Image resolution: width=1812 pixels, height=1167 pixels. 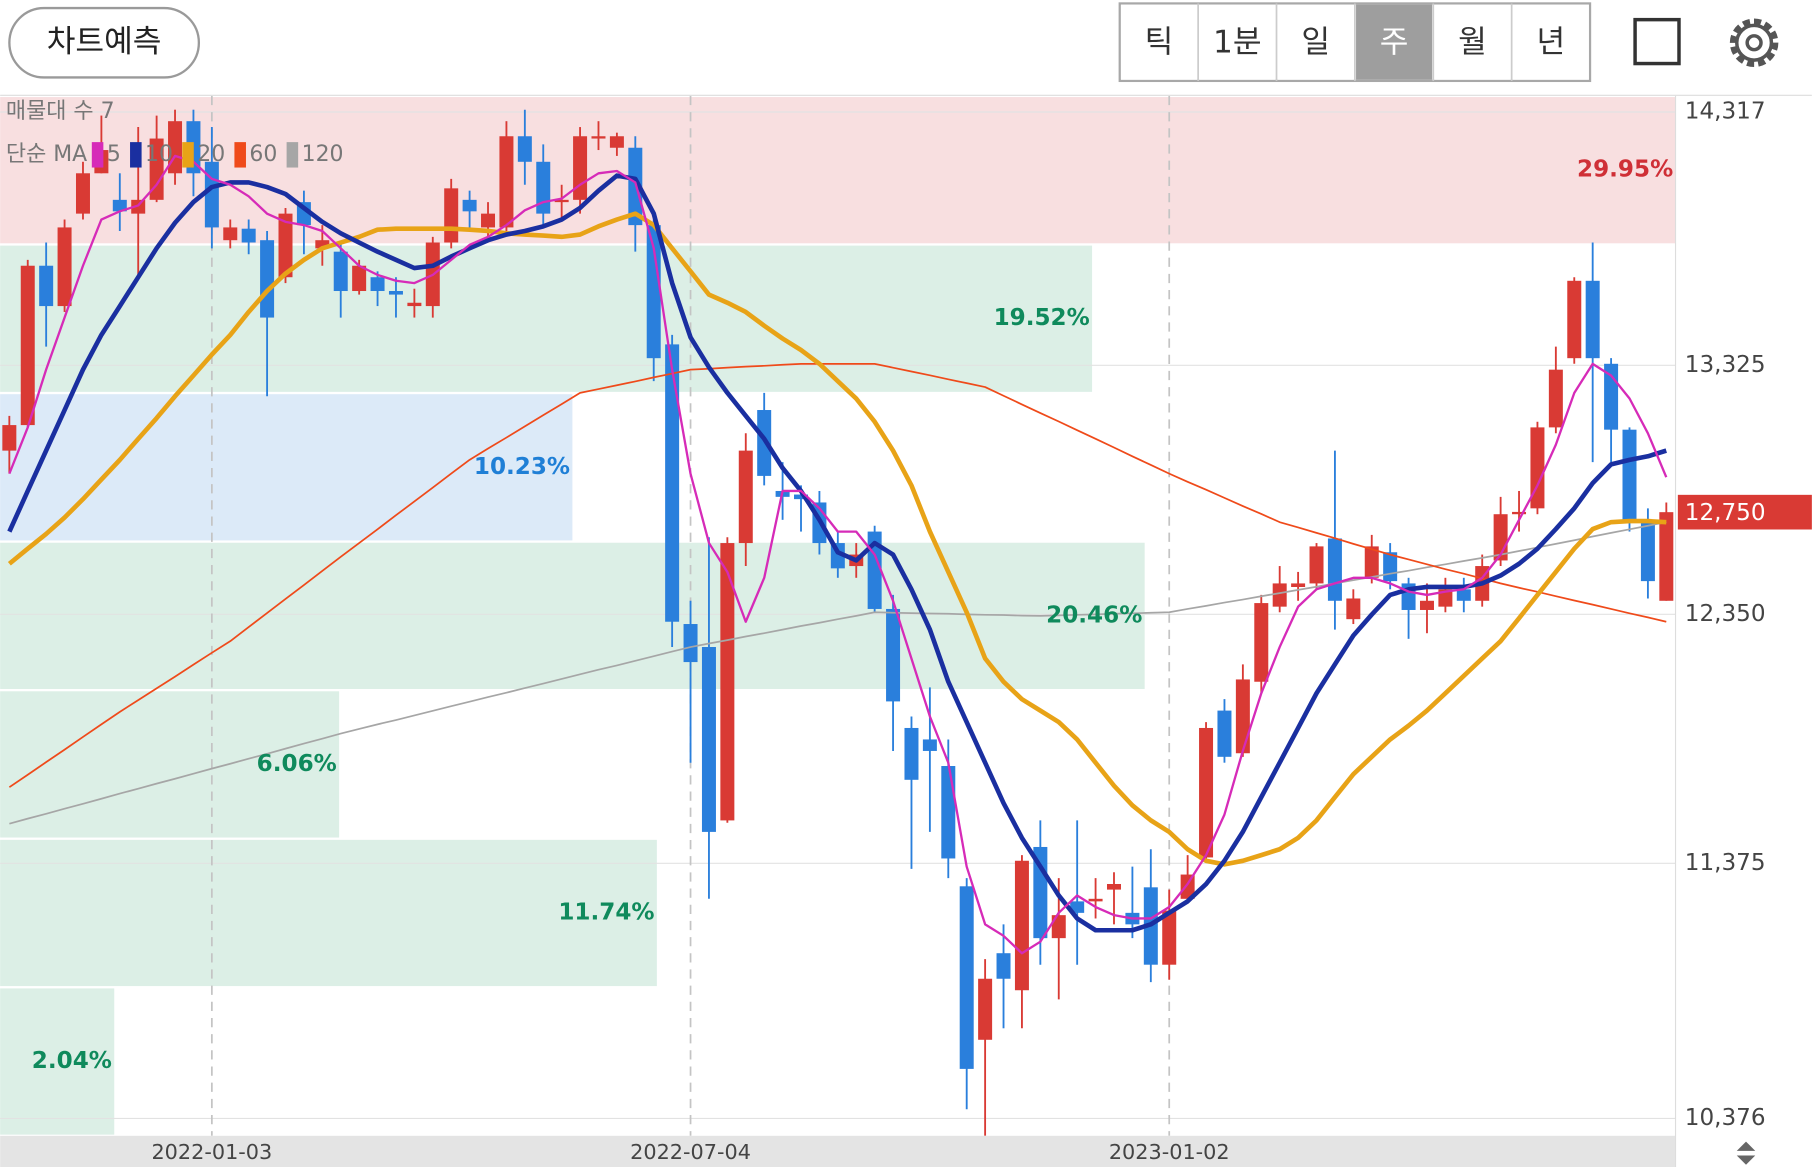 I want to click on x-tick-label: 2023-01-02, so click(x=1169, y=1152).